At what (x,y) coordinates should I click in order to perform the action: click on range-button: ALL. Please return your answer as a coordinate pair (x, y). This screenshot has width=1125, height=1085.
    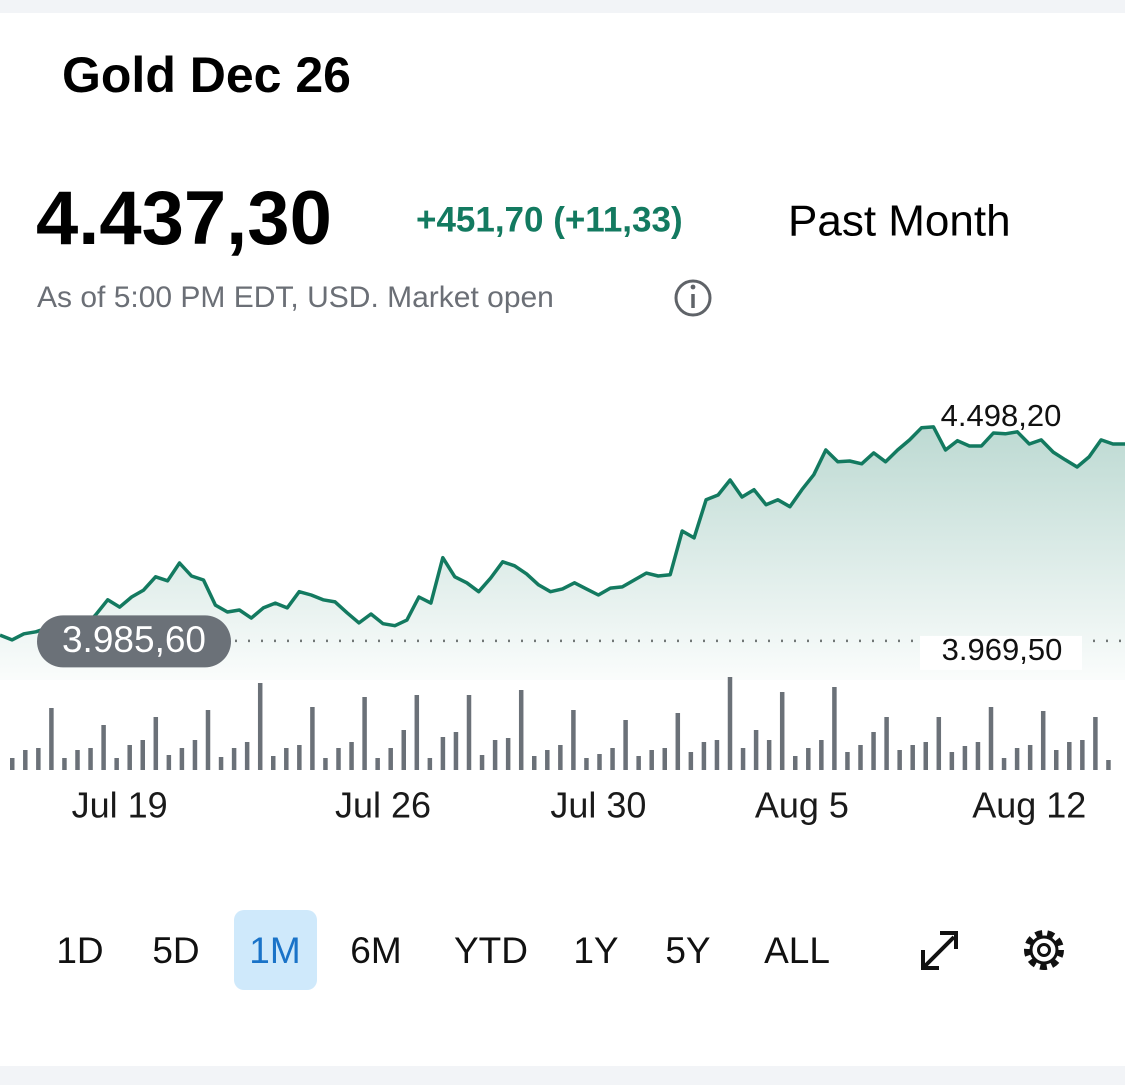
    Looking at the image, I should click on (797, 950).